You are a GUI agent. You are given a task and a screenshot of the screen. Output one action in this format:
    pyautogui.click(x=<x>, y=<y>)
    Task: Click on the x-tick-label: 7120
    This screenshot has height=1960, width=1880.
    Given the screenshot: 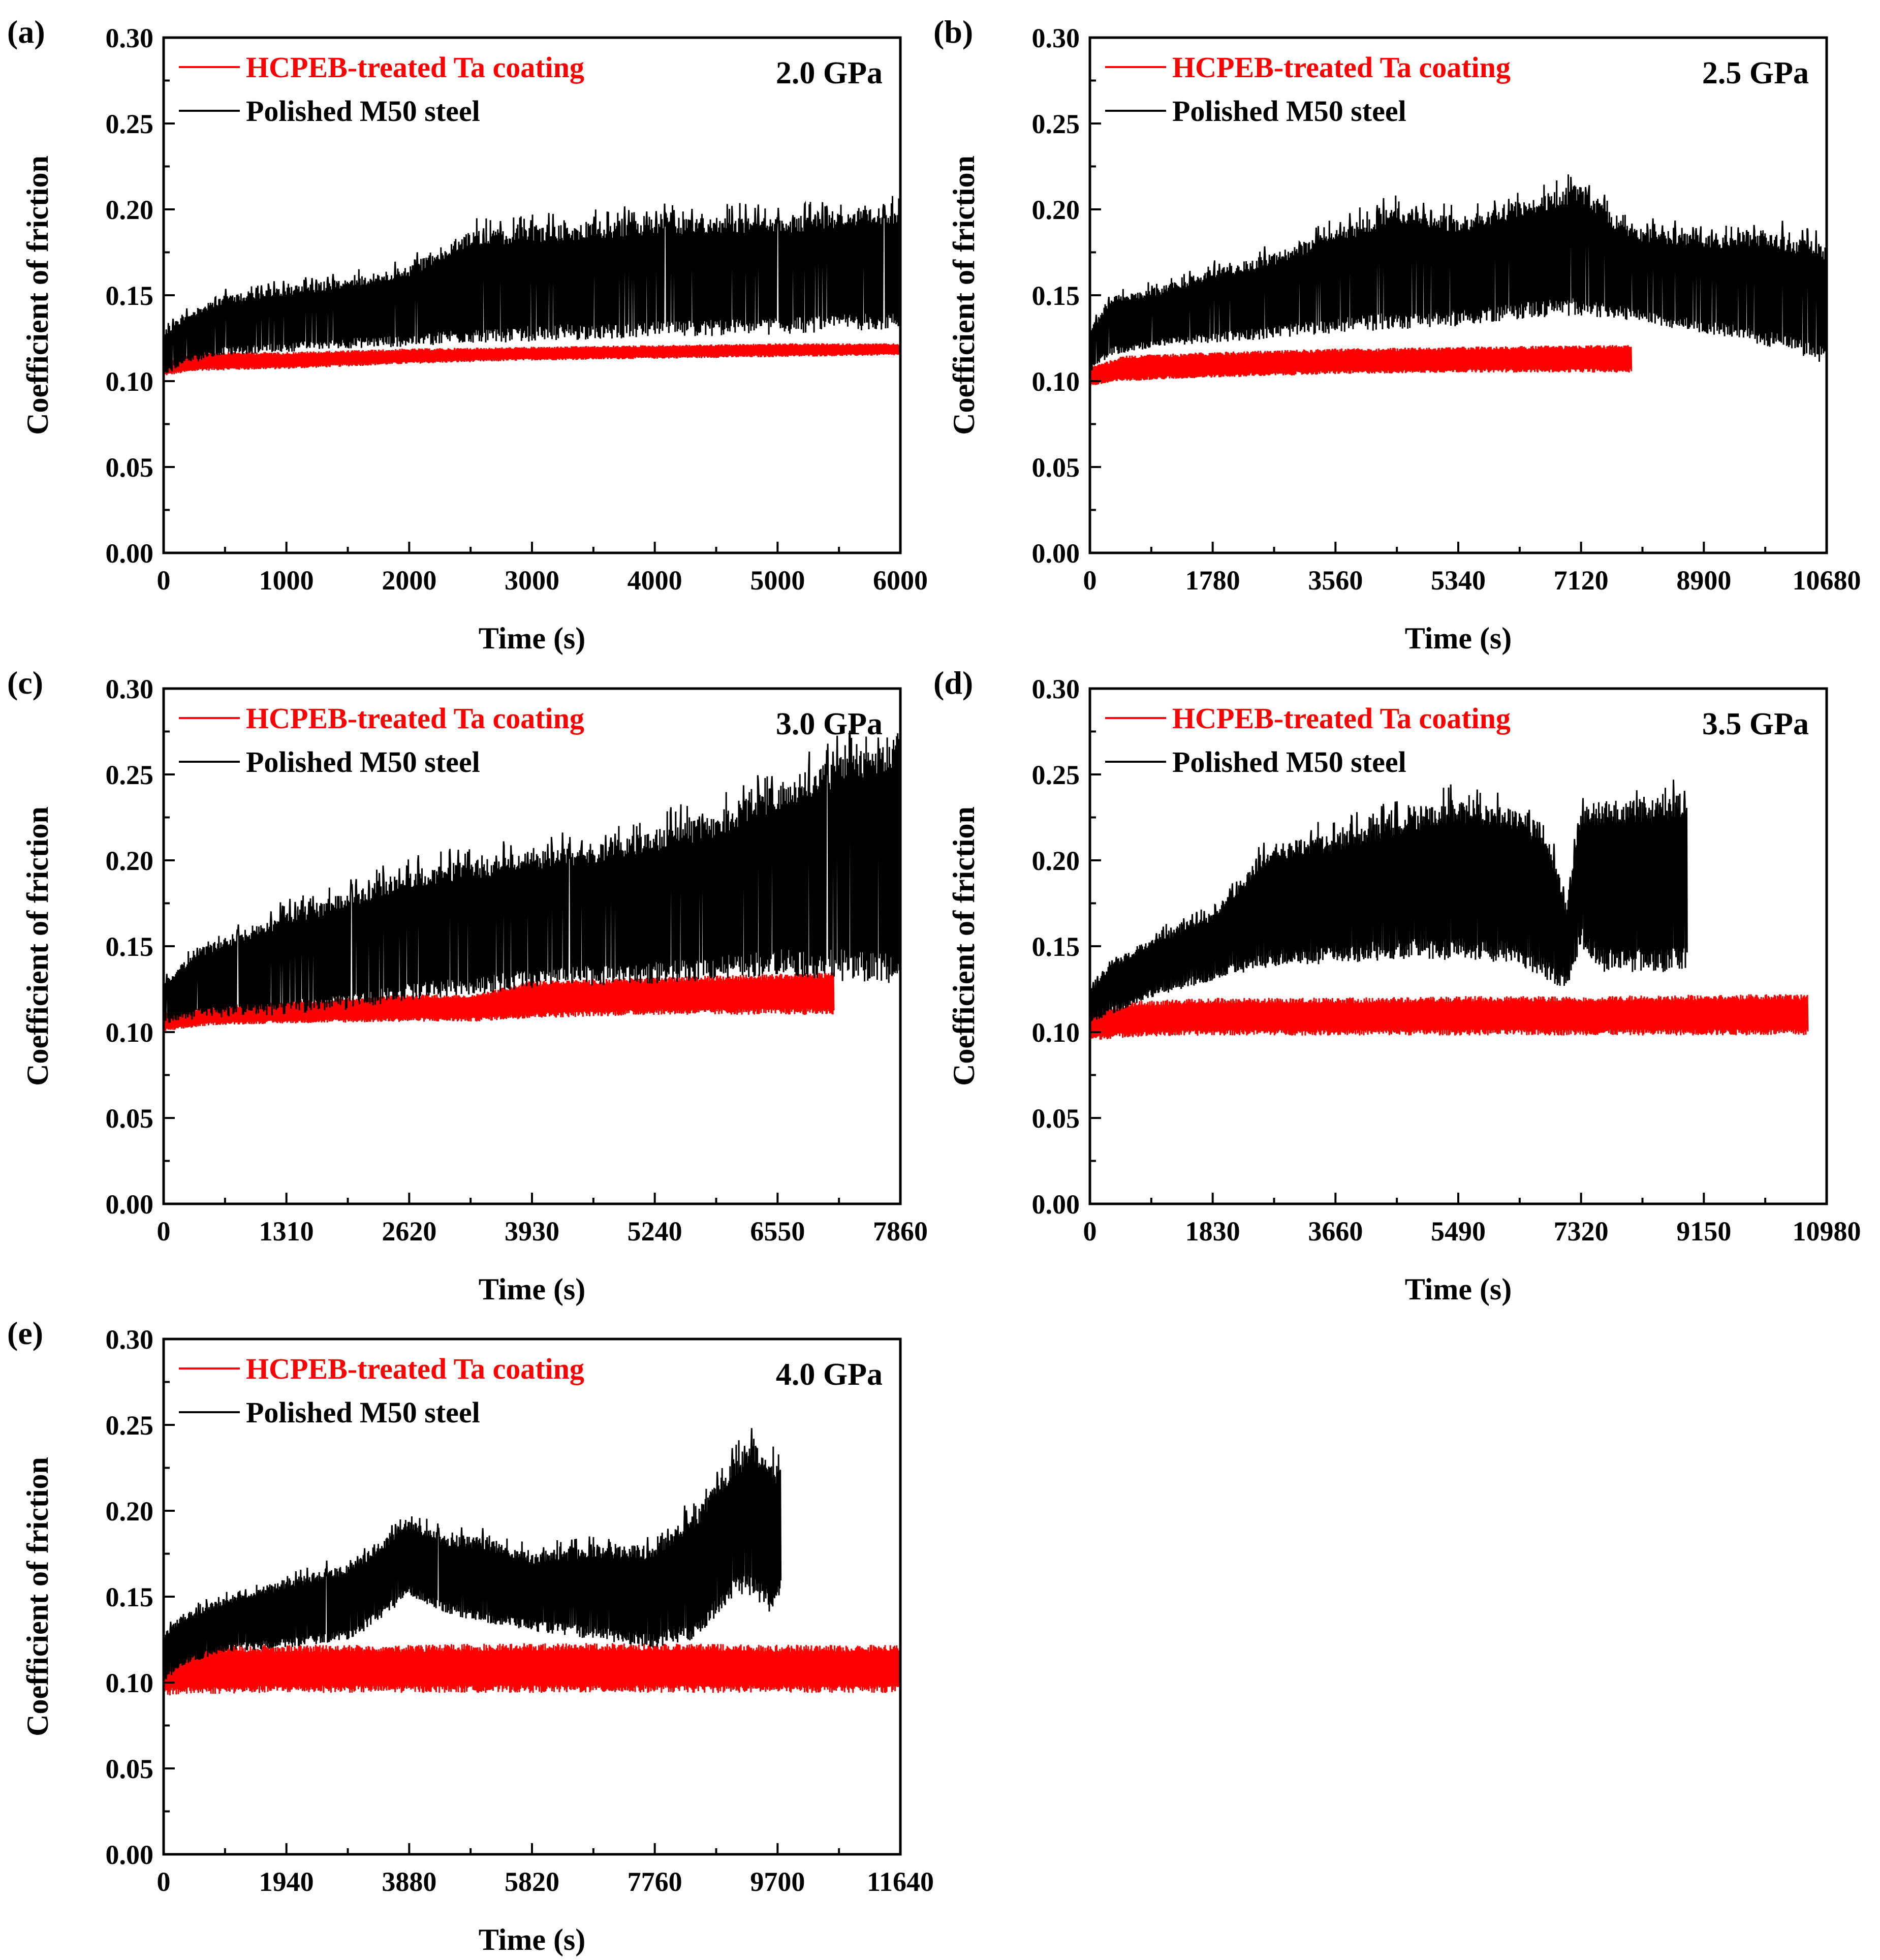 What is the action you would take?
    pyautogui.click(x=1581, y=580)
    